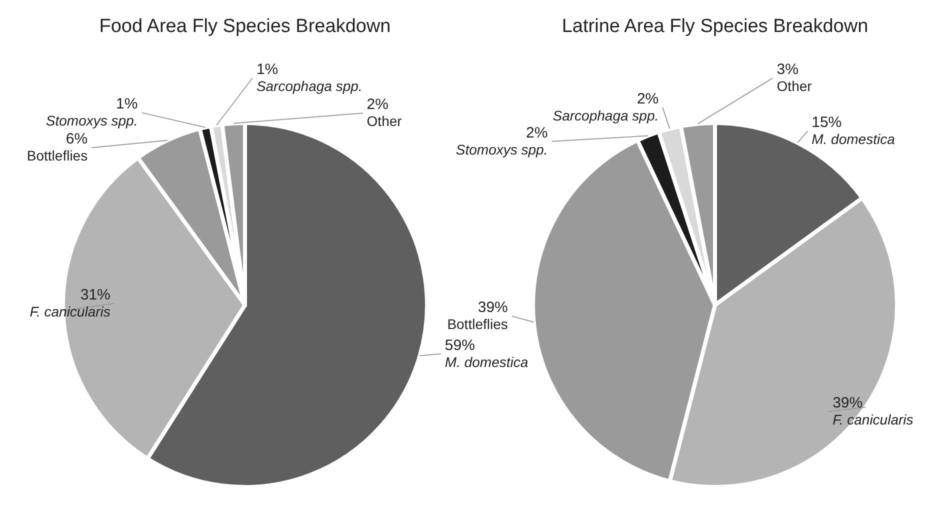 This screenshot has width=943, height=510. I want to click on data-label: 59%, so click(459, 345).